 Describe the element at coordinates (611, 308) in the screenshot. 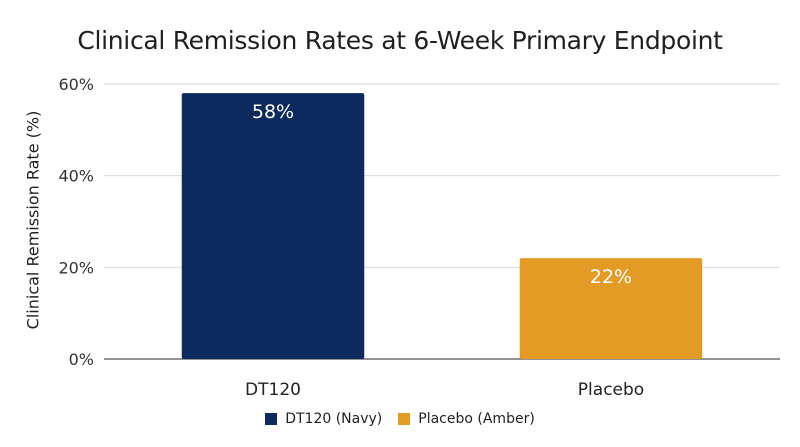

I see `bar-placebo` at that location.